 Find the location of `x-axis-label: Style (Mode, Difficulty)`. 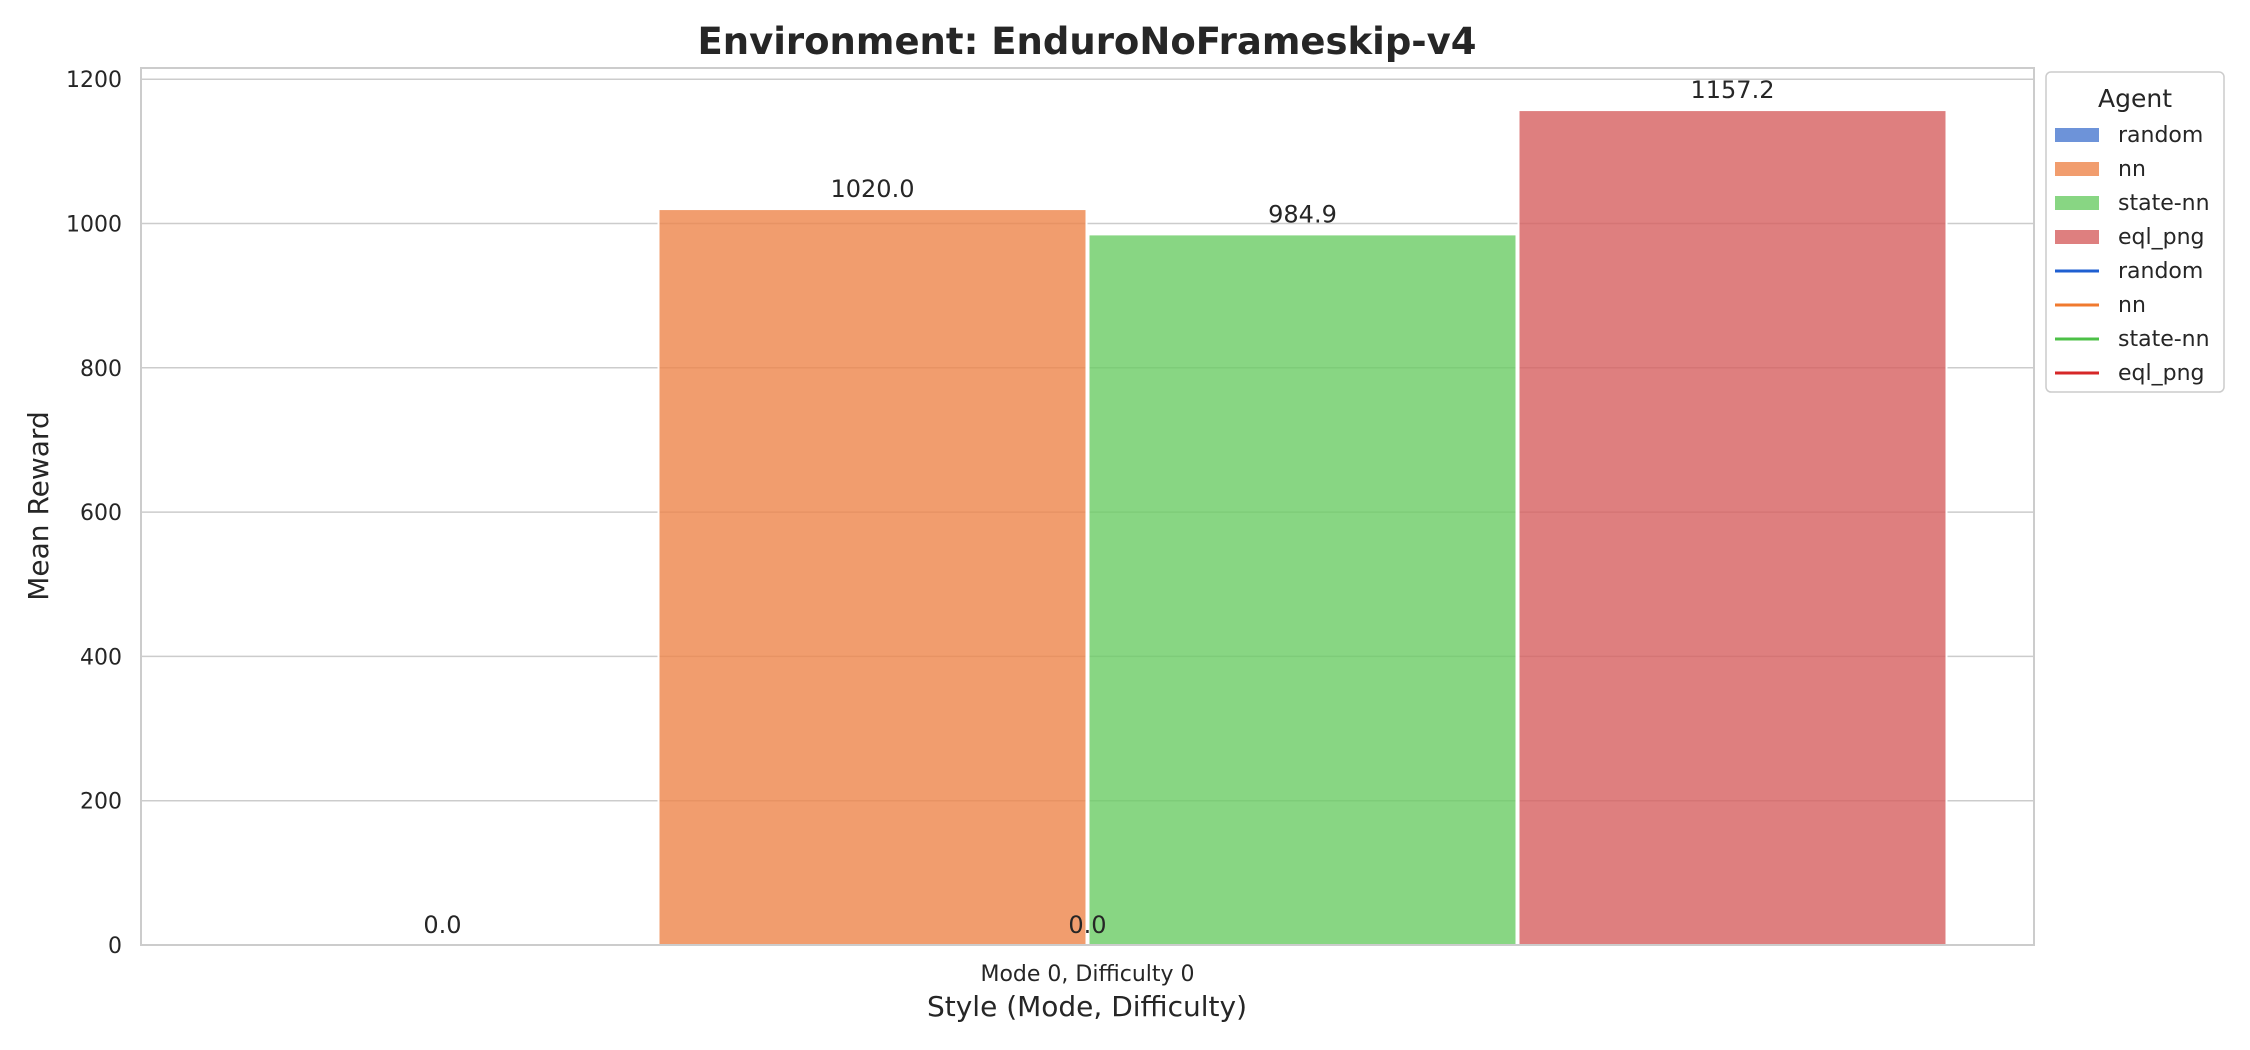

x-axis-label: Style (Mode, Difficulty) is located at coordinates (1087, 1006).